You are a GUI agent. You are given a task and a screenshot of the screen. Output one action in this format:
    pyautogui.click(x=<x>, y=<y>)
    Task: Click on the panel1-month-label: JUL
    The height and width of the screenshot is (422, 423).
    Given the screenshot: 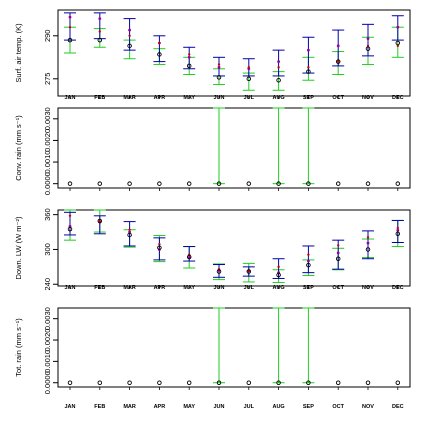 What is the action you would take?
    pyautogui.click(x=249, y=98)
    